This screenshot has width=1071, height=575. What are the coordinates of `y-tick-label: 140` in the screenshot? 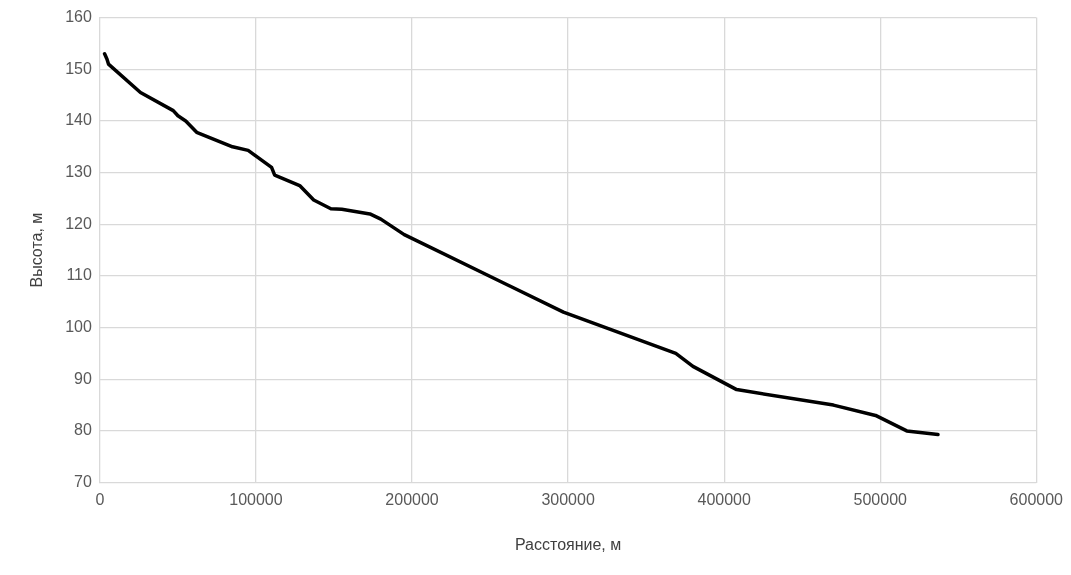 It's located at (78, 120).